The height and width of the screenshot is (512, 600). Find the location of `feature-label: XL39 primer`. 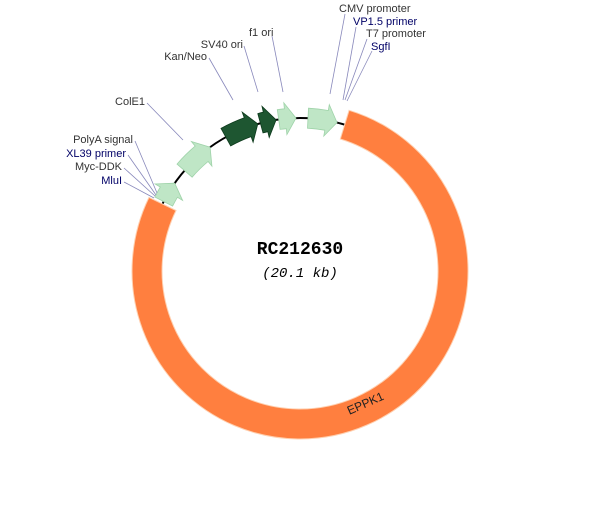

feature-label: XL39 primer is located at coordinates (96, 154).